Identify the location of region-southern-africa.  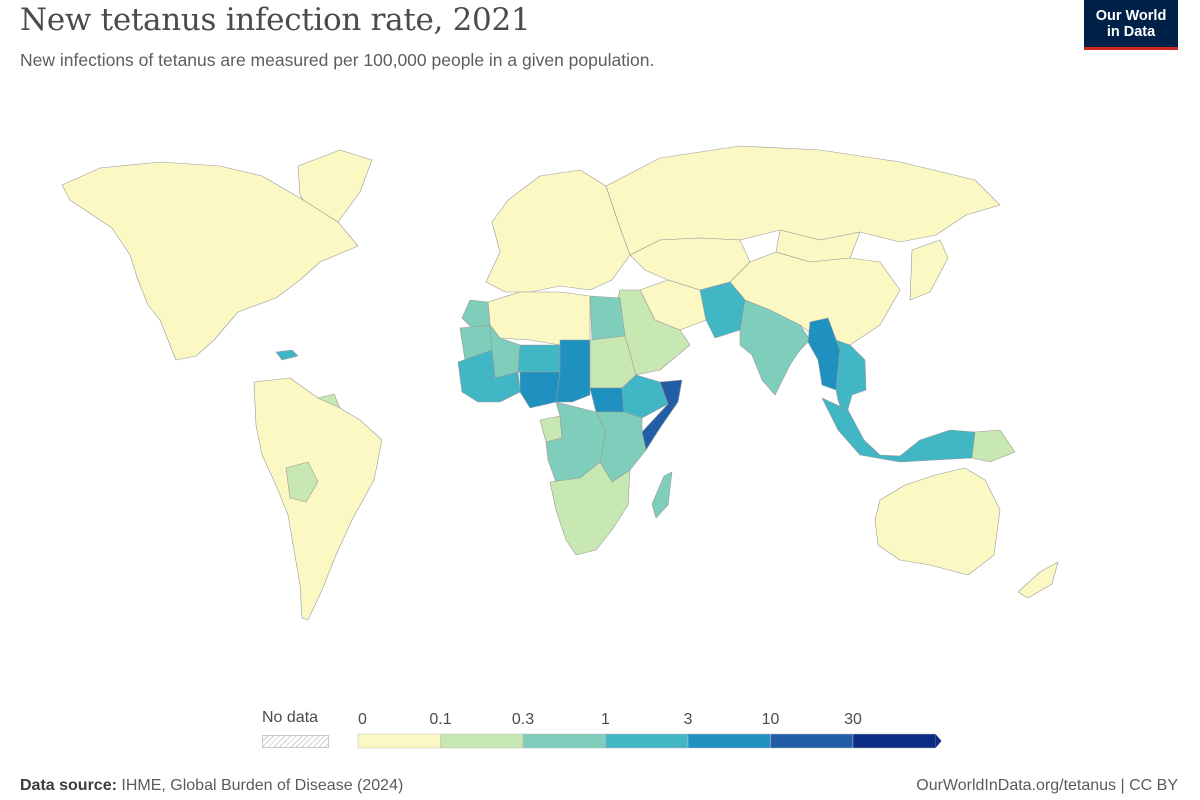
(590, 508).